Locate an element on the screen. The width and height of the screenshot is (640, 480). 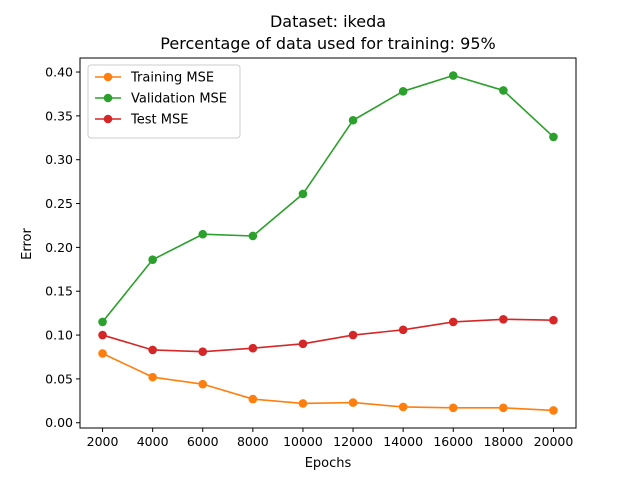
x-tick-label: 16000 is located at coordinates (453, 441).